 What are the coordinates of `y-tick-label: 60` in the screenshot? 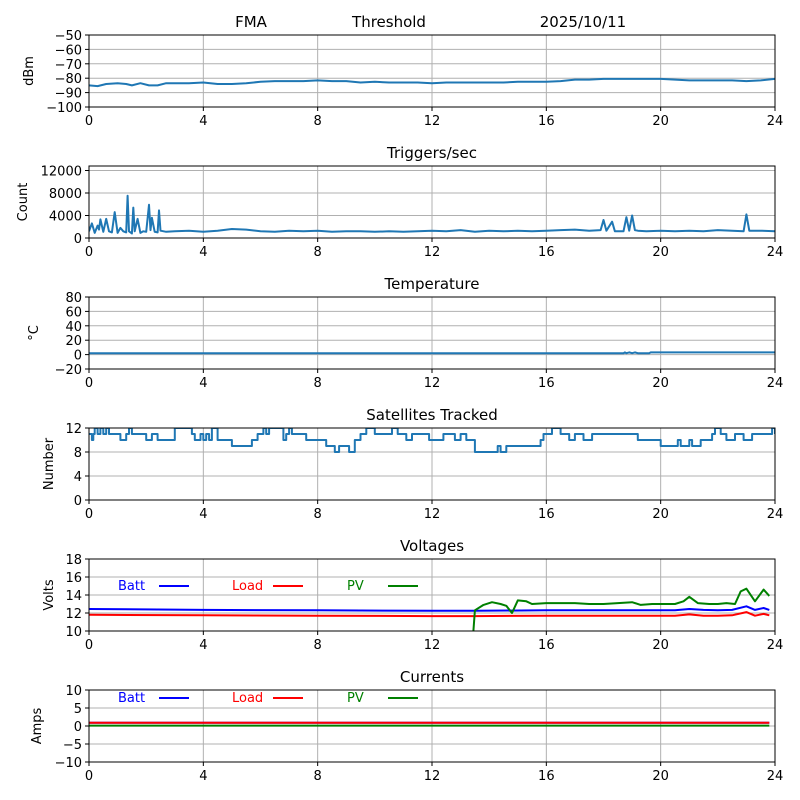 It's located at (73, 312).